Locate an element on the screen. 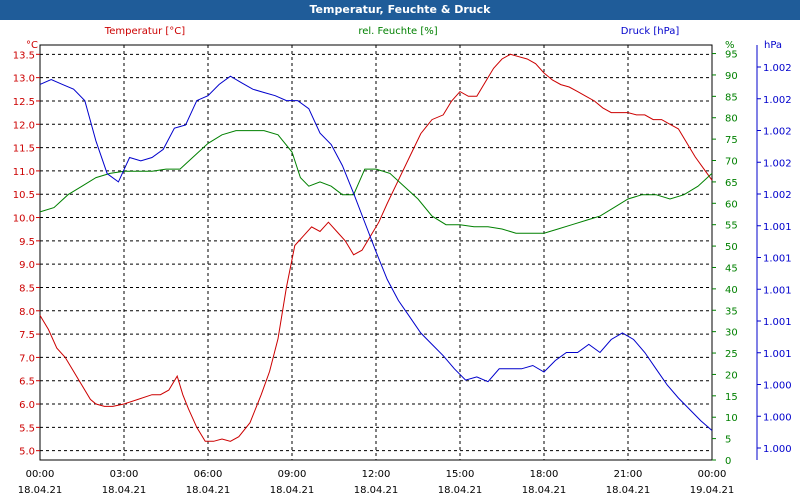 The width and height of the screenshot is (800, 500). temp-tick-label: 10.5 is located at coordinates (24, 195).